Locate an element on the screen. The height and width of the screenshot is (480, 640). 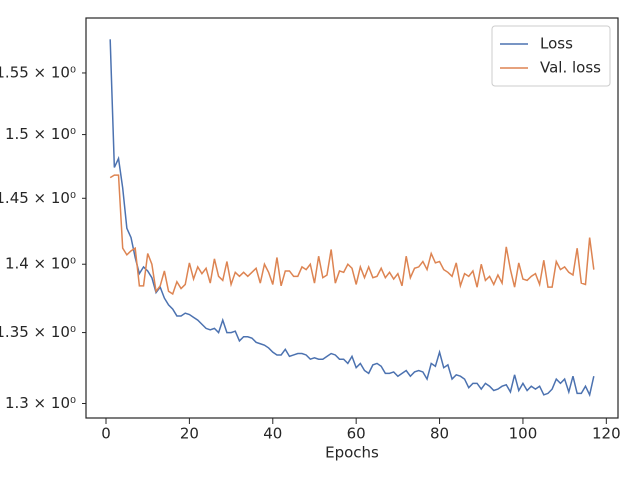
x-axis-label: Epochs is located at coordinates (352, 453).